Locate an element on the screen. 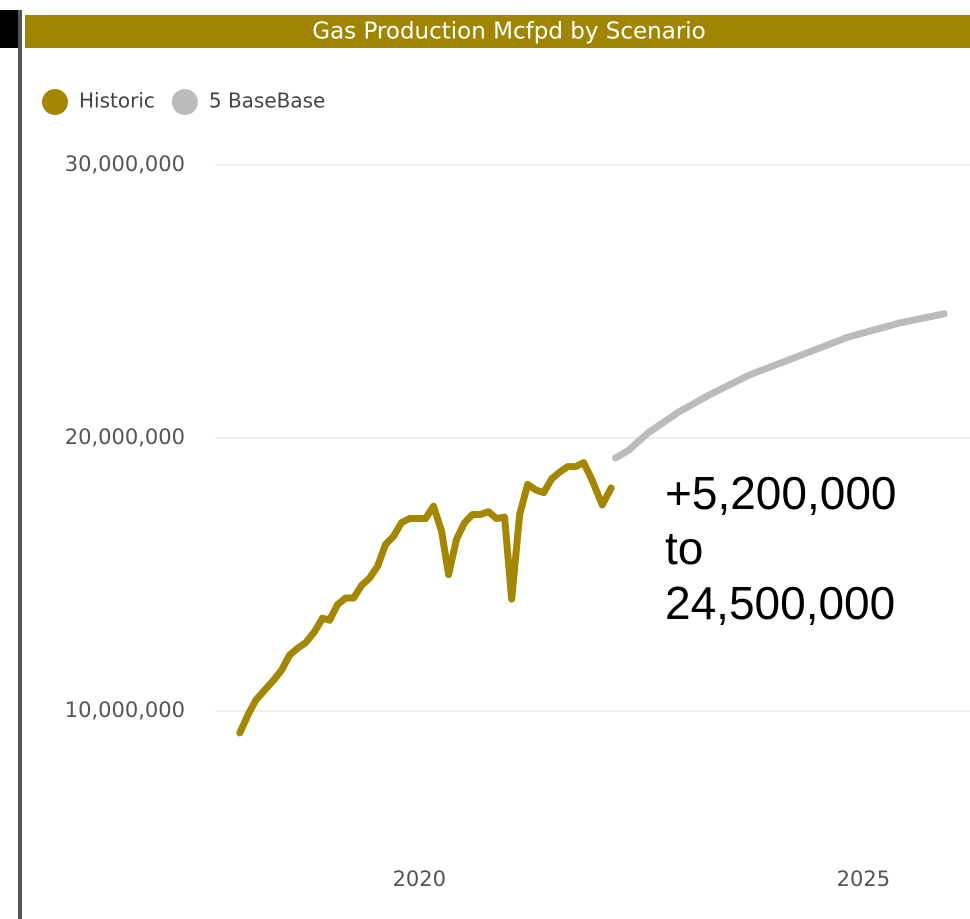 This screenshot has width=970, height=919. annotation: 24,500,000 is located at coordinates (780, 603).